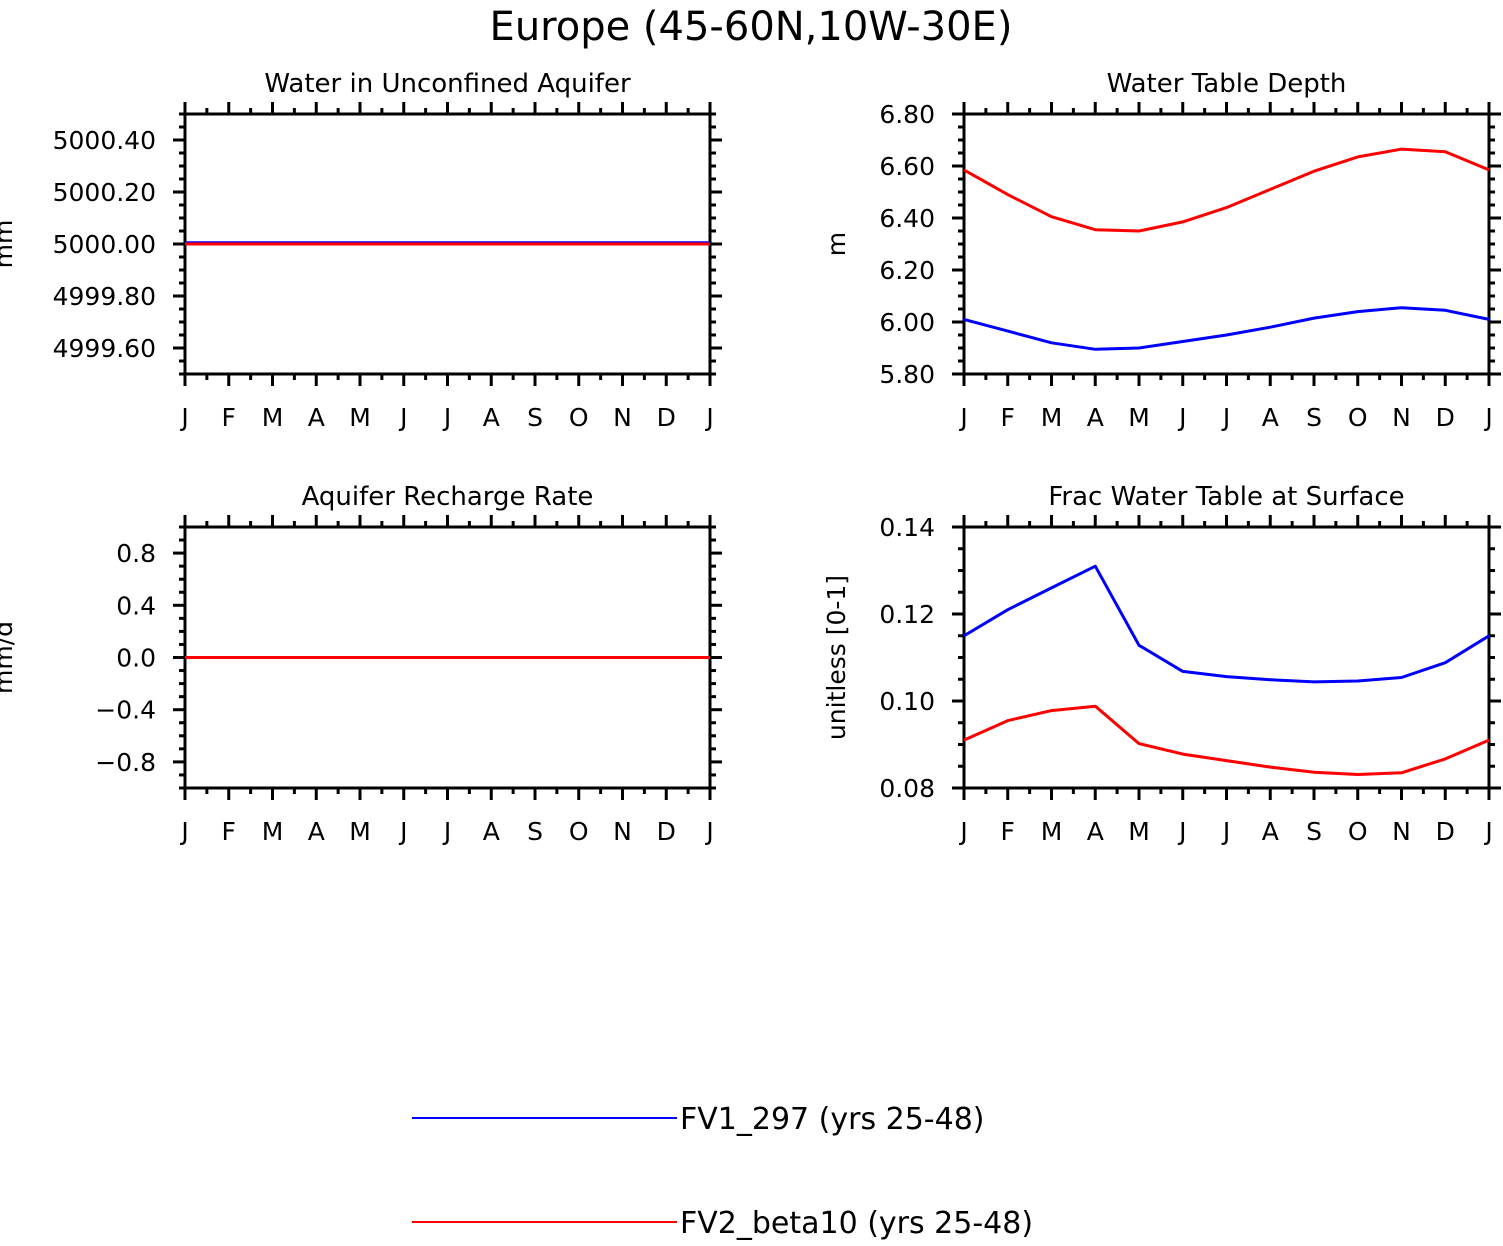  What do you see at coordinates (9, 657) in the screenshot?
I see `y-axis-label: mm/d` at bounding box center [9, 657].